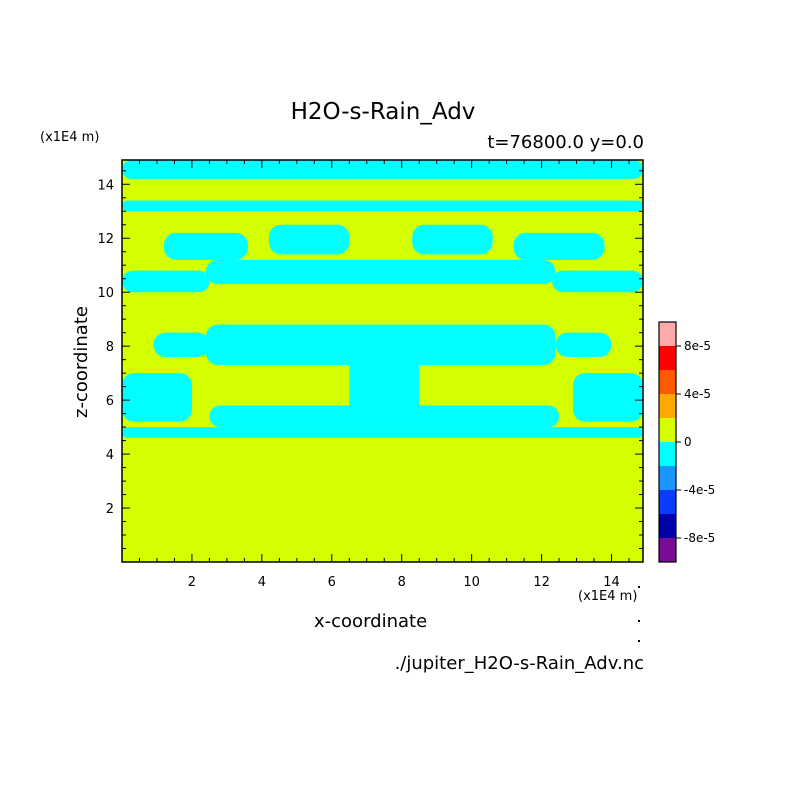  I want to click on colorbar-tick-label: 4e-5, so click(697, 394).